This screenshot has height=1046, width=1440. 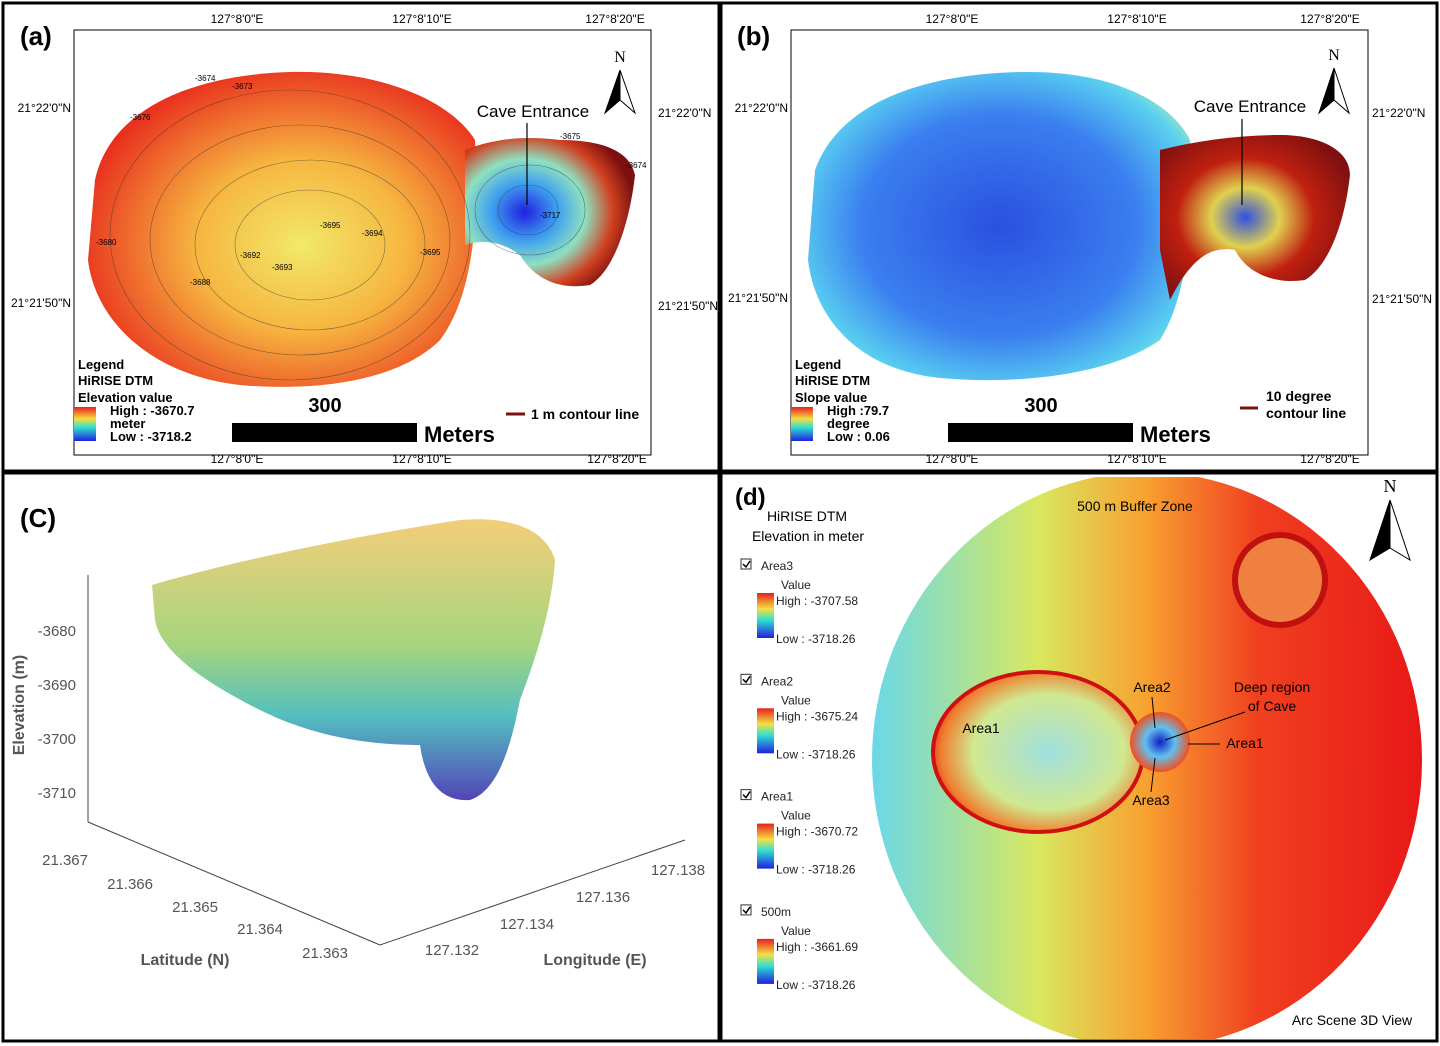 I want to click on contour-label: -3673, so click(x=242, y=86).